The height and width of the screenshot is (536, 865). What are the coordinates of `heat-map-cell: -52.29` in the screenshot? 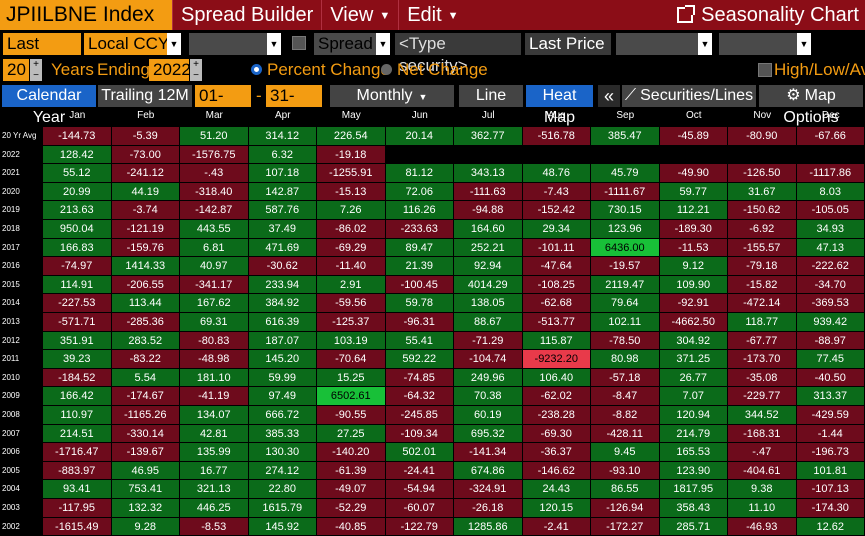 It's located at (351, 508).